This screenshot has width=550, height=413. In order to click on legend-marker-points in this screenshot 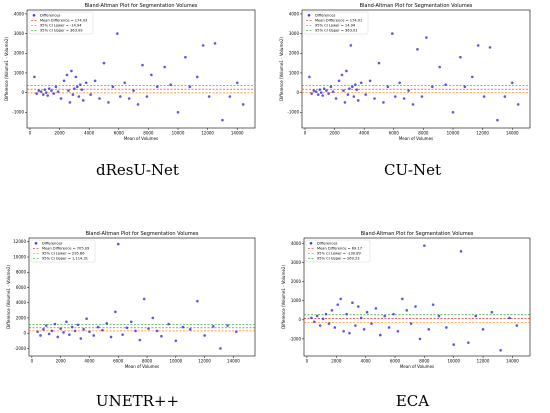, I will do `click(36, 243)`.